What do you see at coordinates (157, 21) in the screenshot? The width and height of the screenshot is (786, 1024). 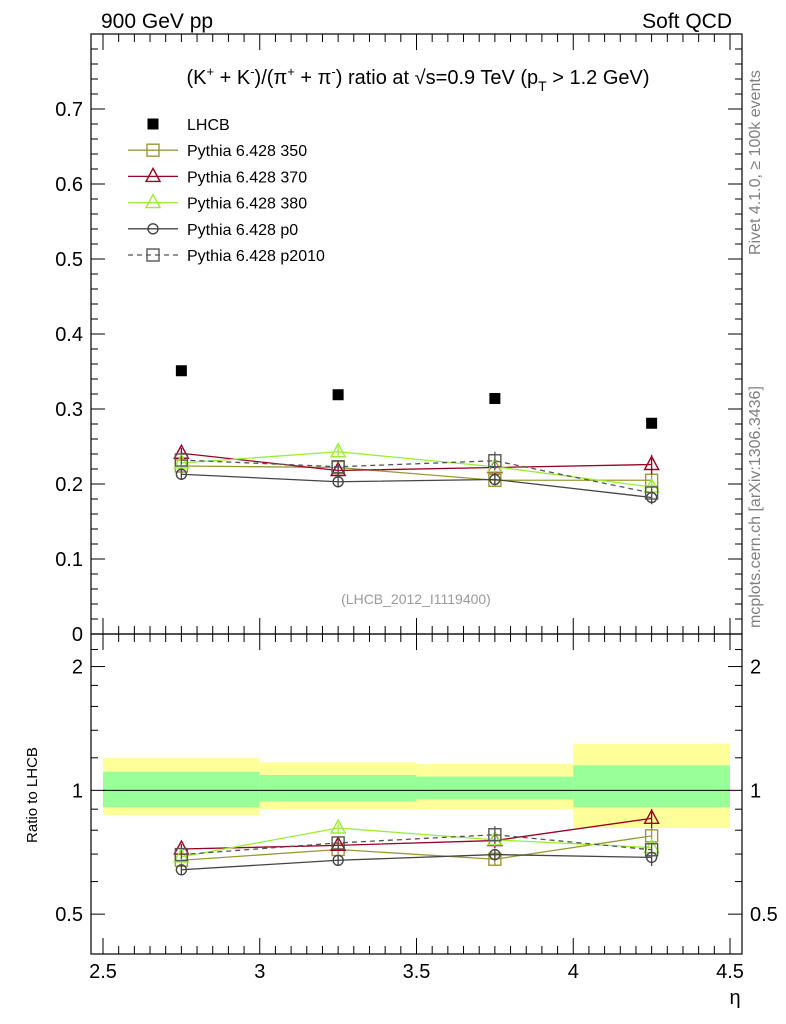 I see `header-left: 900 GeV pp` at bounding box center [157, 21].